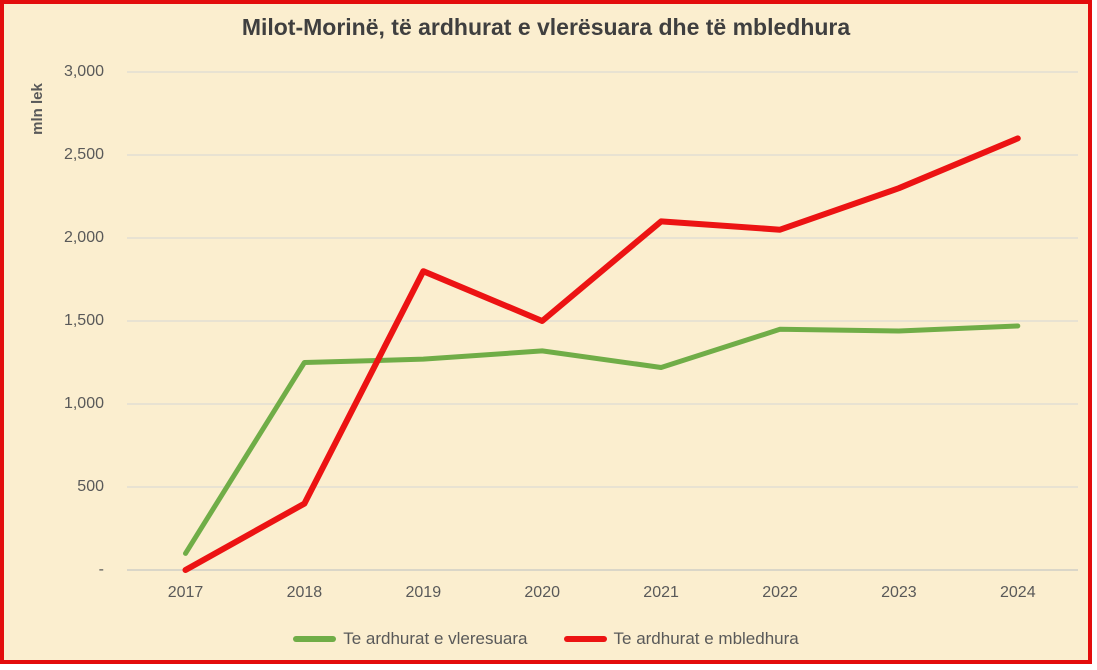 Image resolution: width=1097 pixels, height=670 pixels. What do you see at coordinates (661, 592) in the screenshot?
I see `x-tick-label: 2021` at bounding box center [661, 592].